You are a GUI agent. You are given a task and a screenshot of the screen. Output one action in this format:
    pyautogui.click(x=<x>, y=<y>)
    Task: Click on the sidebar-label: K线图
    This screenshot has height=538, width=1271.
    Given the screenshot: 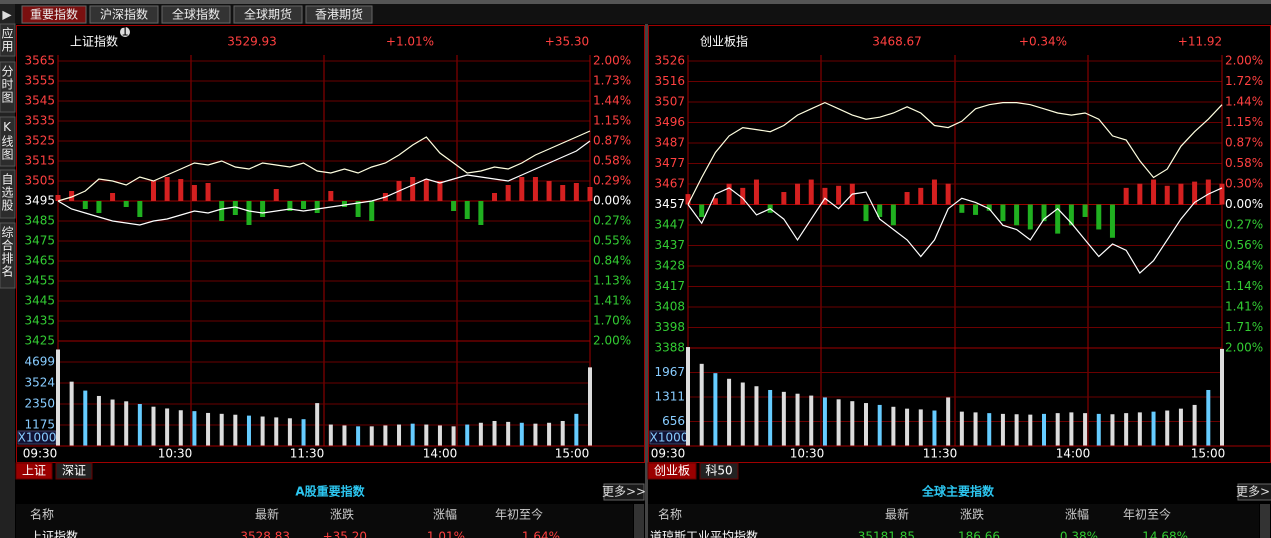 What is the action you would take?
    pyautogui.click(x=7, y=140)
    